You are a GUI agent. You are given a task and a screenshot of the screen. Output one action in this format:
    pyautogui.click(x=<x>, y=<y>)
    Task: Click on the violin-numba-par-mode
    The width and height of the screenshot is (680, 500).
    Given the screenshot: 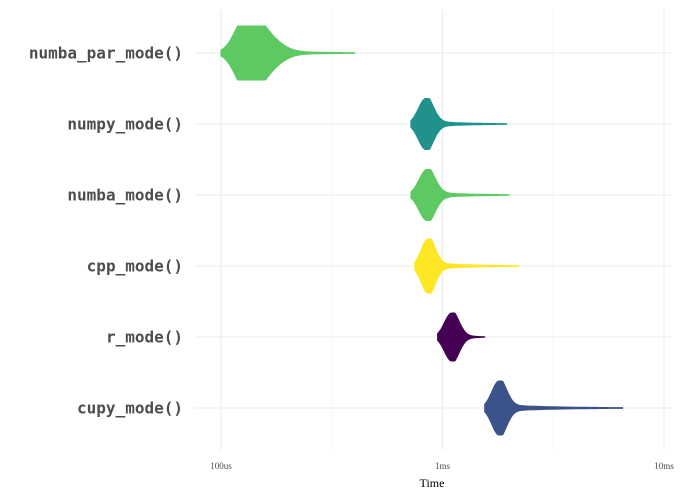 What is the action you would take?
    pyautogui.click(x=287, y=53)
    